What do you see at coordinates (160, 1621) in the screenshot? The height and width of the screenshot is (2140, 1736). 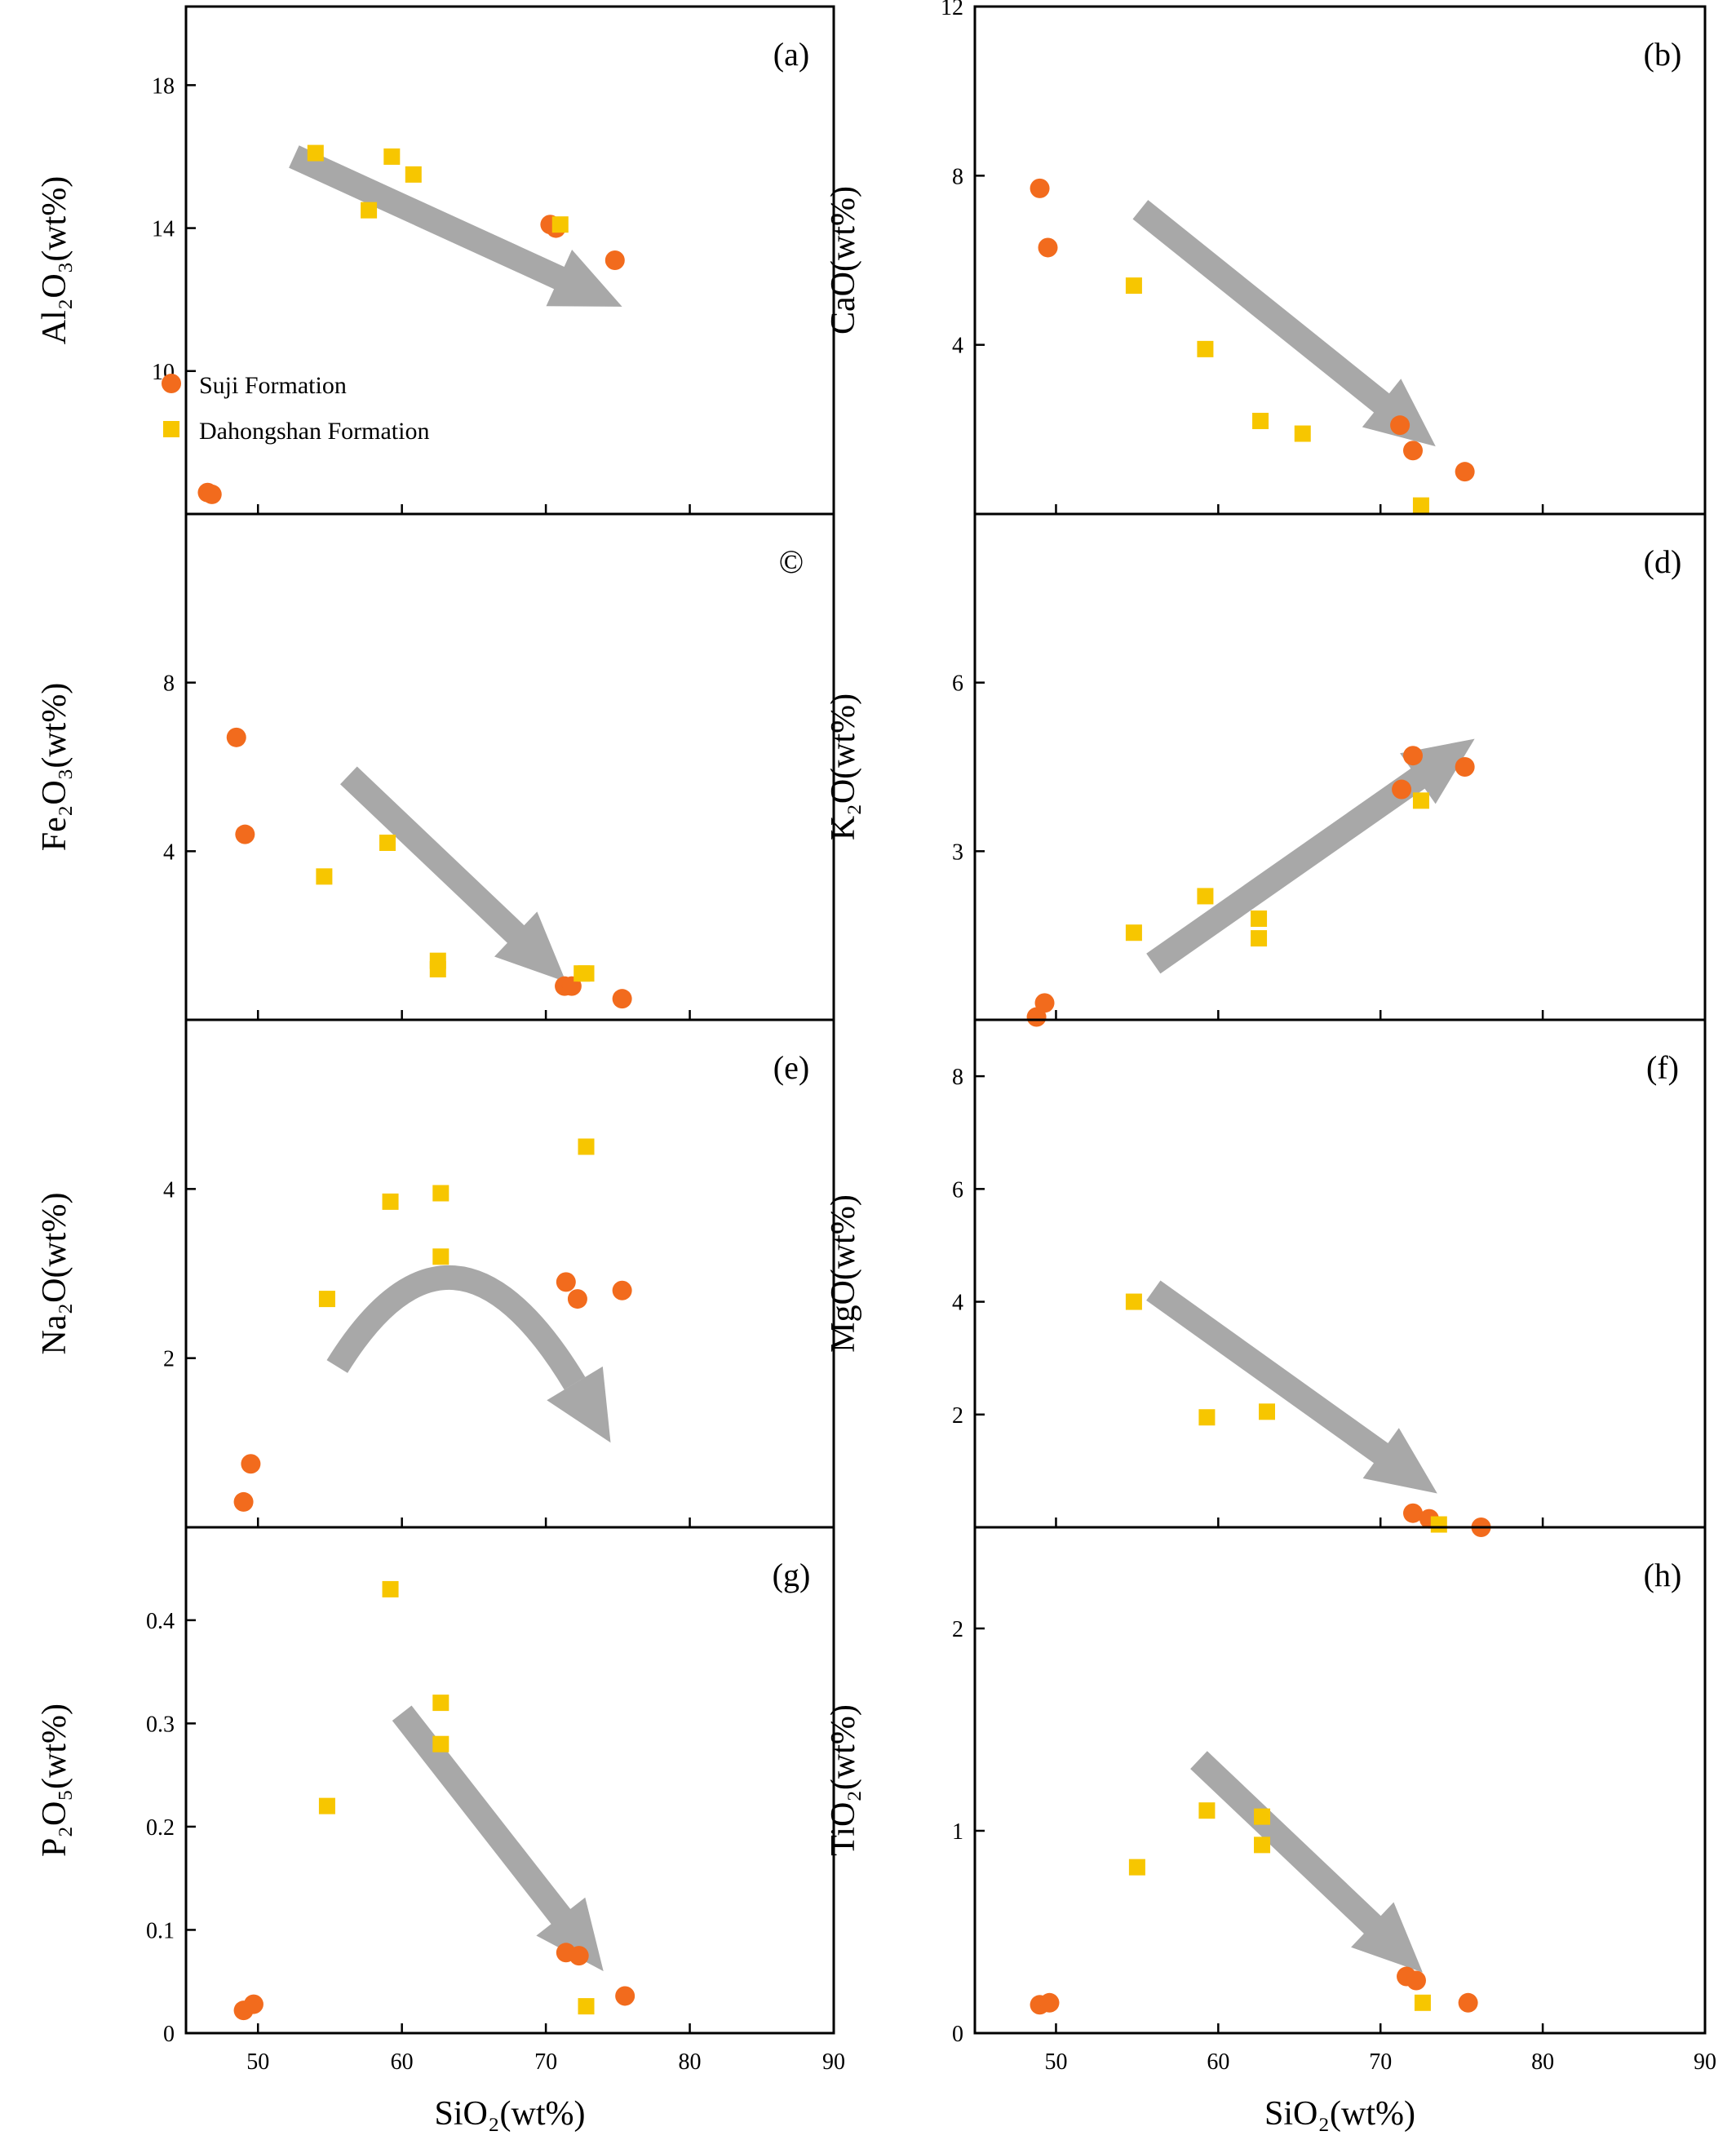 I see `y-tick-label: 0.4` at bounding box center [160, 1621].